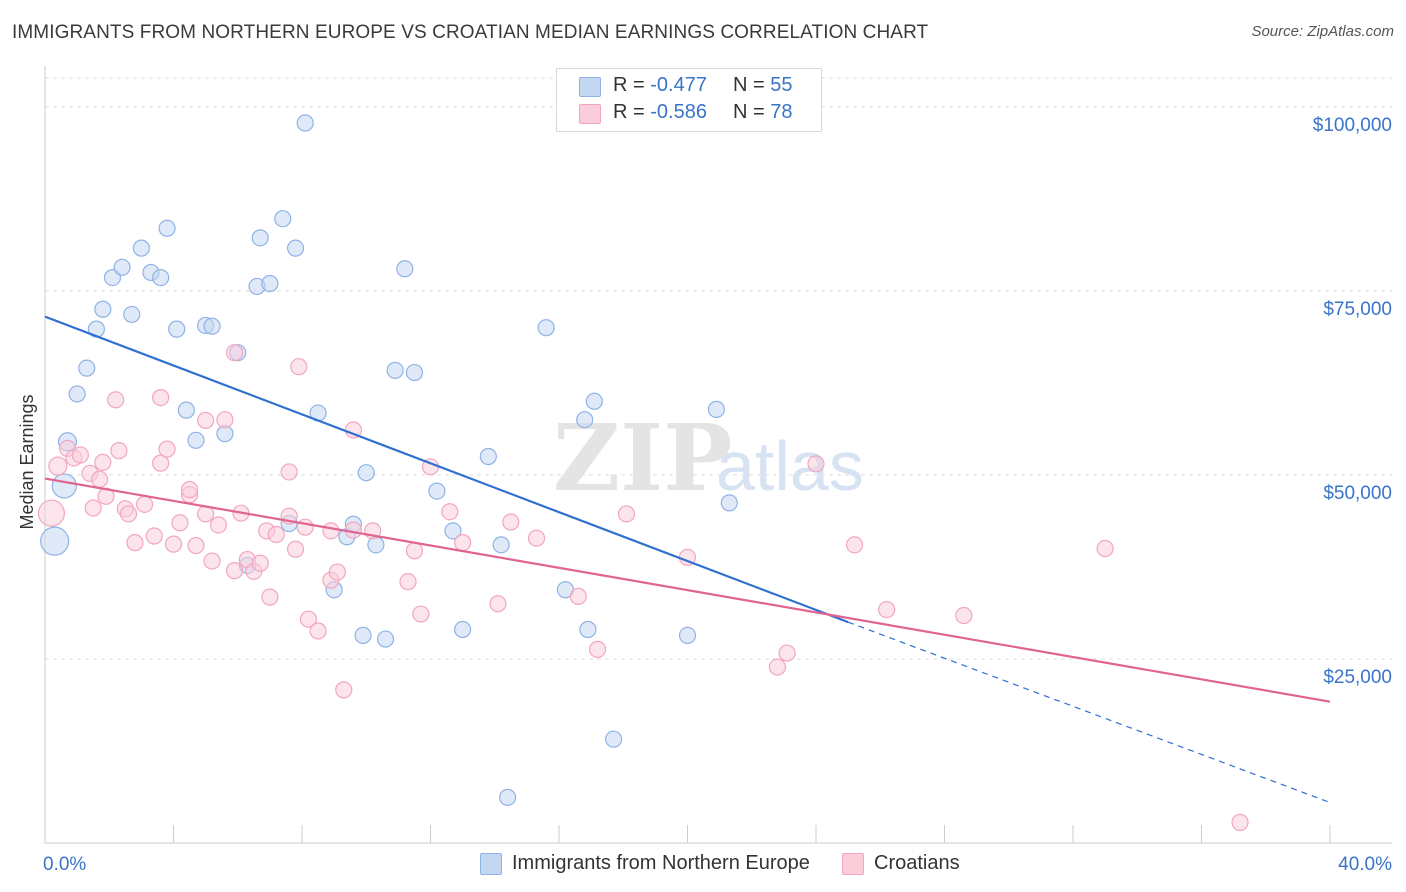 The width and height of the screenshot is (1406, 892). Describe the element at coordinates (678, 112) in the screenshot. I see `r-value: -0.586` at that location.